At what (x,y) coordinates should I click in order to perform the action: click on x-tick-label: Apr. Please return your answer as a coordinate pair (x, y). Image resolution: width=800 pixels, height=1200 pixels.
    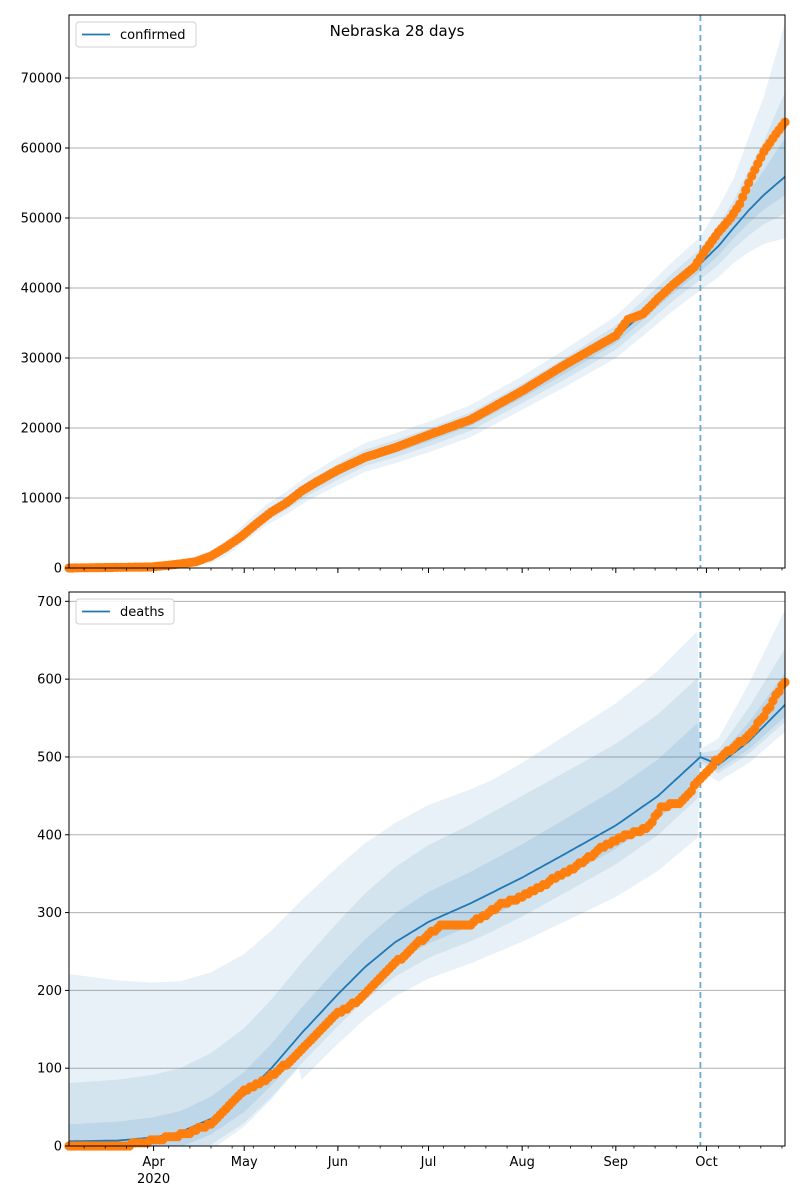
    Looking at the image, I should click on (153, 1162).